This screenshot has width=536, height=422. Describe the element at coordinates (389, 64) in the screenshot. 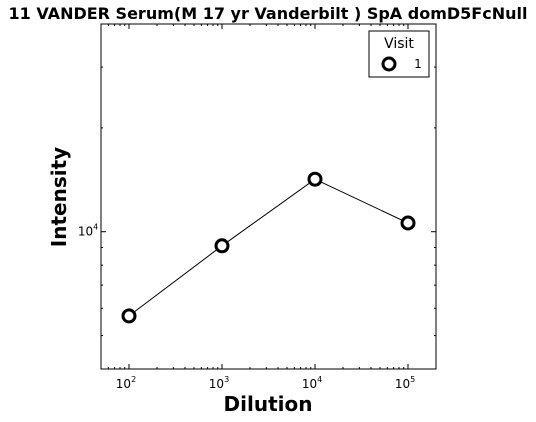

I see `legend-marker` at that location.